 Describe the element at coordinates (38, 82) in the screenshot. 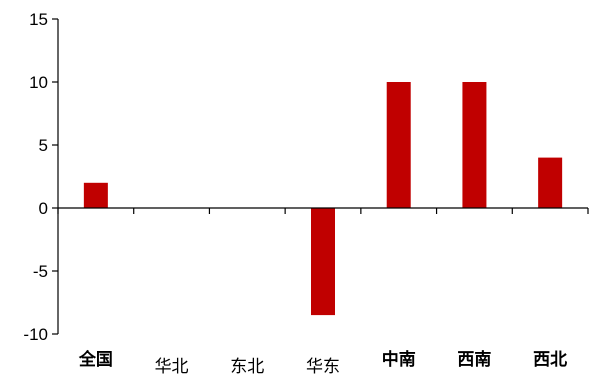

I see `y-tick-label: 10` at that location.